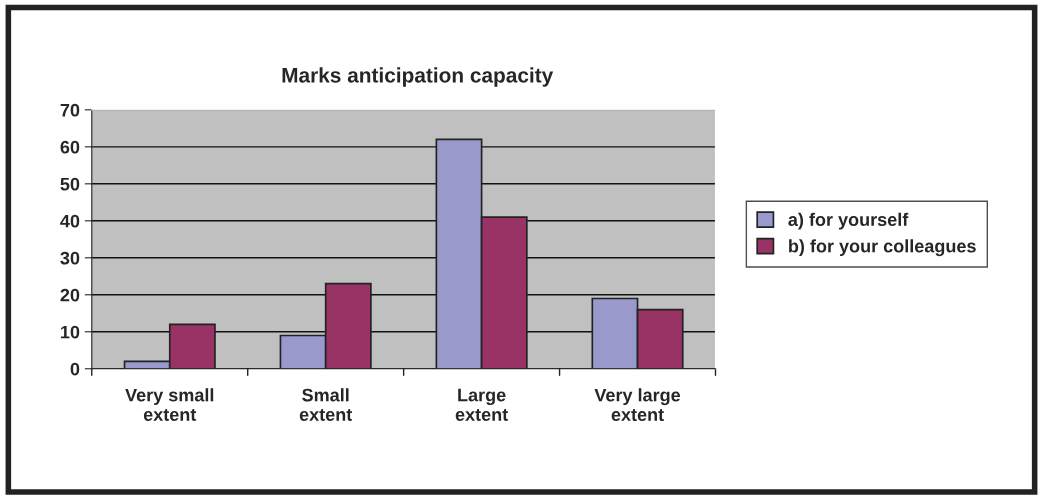  Describe the element at coordinates (70, 332) in the screenshot. I see `y-tick-label: 10` at that location.